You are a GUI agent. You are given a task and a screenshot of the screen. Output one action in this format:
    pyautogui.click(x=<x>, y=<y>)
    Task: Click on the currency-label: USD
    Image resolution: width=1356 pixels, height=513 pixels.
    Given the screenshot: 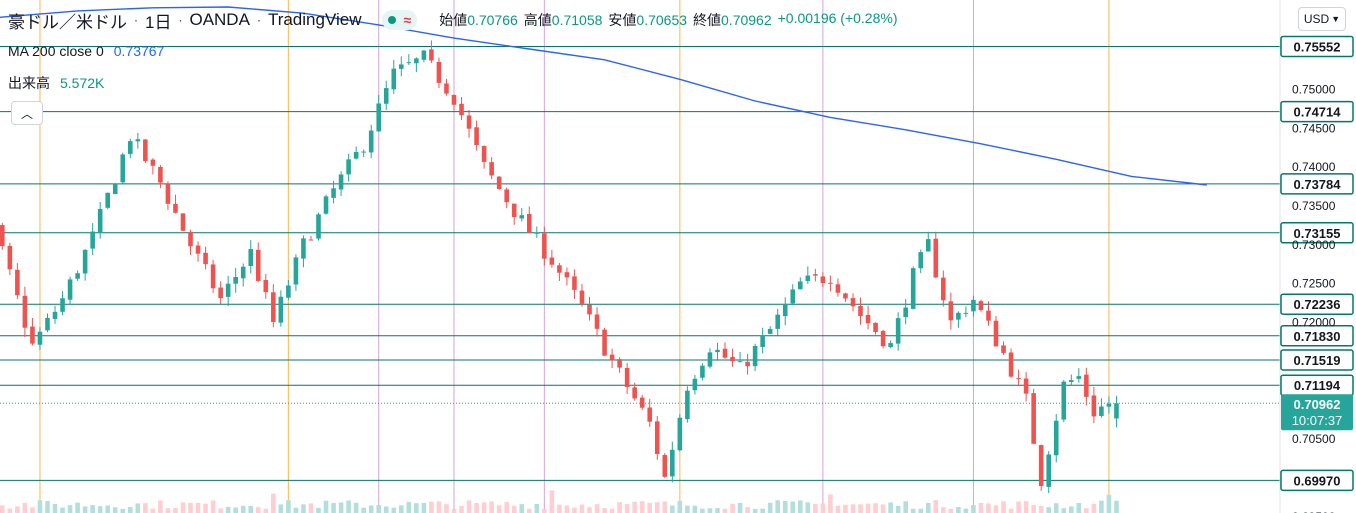 What is the action you would take?
    pyautogui.click(x=1316, y=19)
    